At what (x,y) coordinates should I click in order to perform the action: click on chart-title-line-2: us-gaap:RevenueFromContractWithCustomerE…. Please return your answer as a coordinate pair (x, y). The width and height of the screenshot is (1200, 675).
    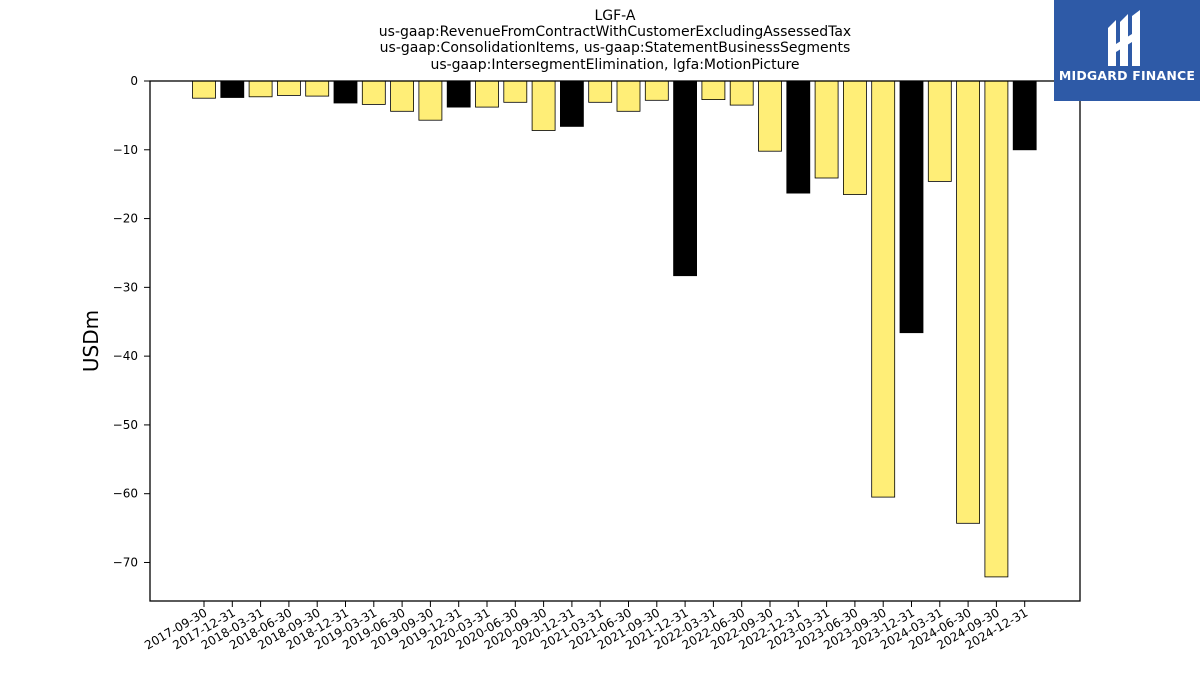
    Looking at the image, I should click on (615, 32).